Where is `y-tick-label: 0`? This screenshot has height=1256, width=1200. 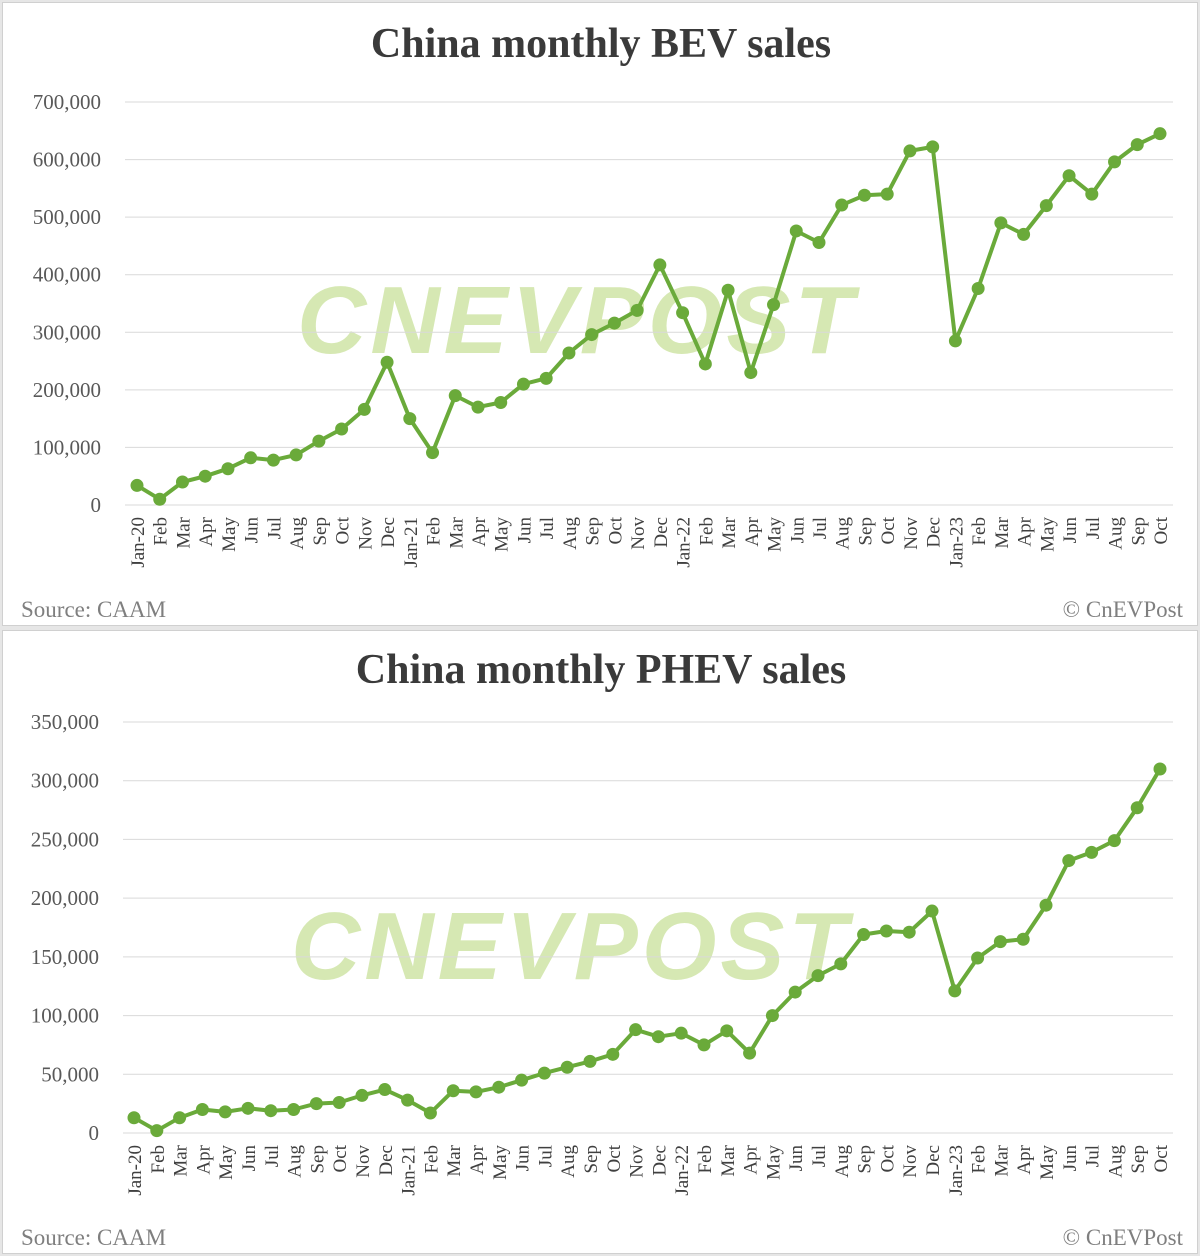 y-tick-label: 0 is located at coordinates (94, 1133).